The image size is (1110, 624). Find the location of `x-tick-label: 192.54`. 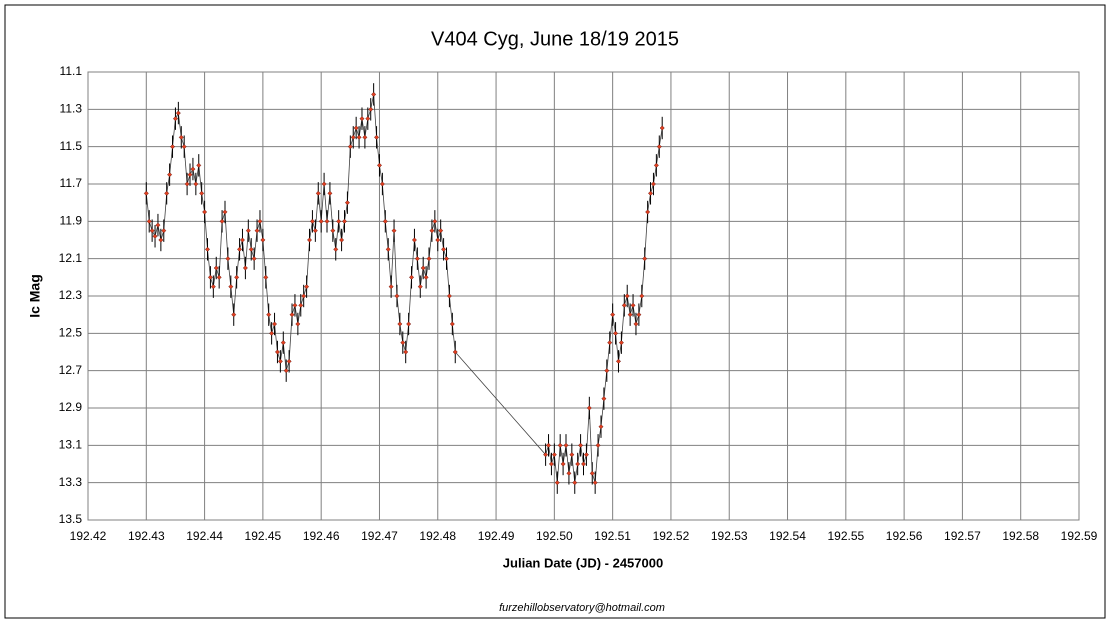

x-tick-label: 192.54 is located at coordinates (787, 536).